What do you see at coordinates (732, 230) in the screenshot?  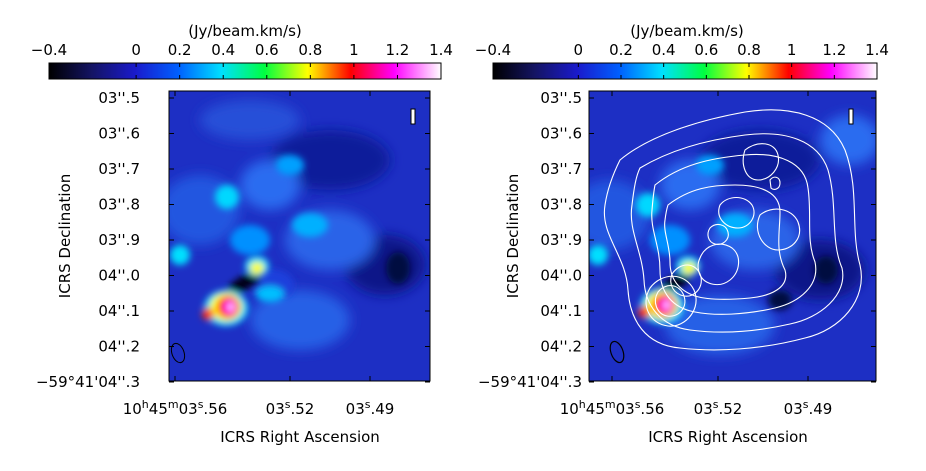 I see `contour-lines` at bounding box center [732, 230].